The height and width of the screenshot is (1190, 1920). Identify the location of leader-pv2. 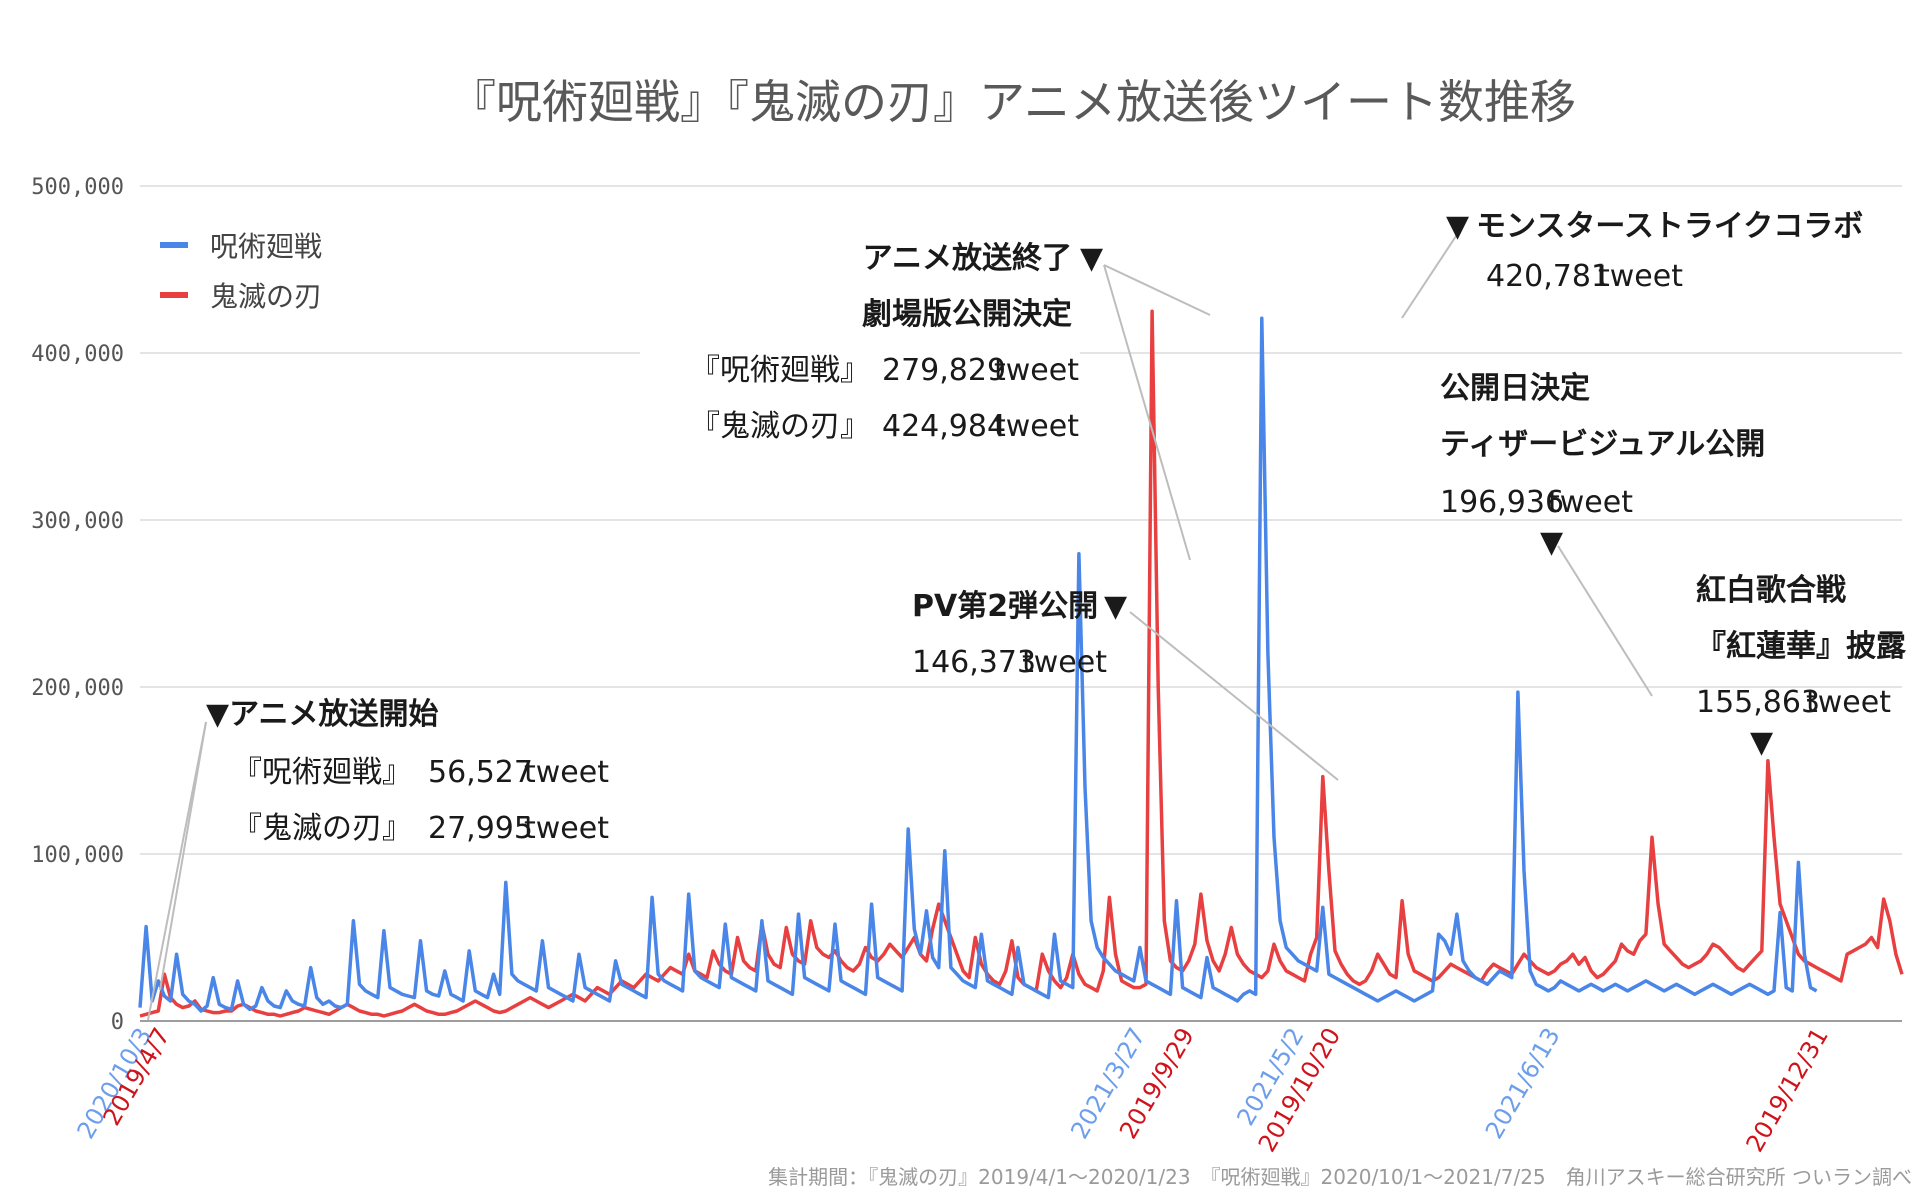
(1234, 696).